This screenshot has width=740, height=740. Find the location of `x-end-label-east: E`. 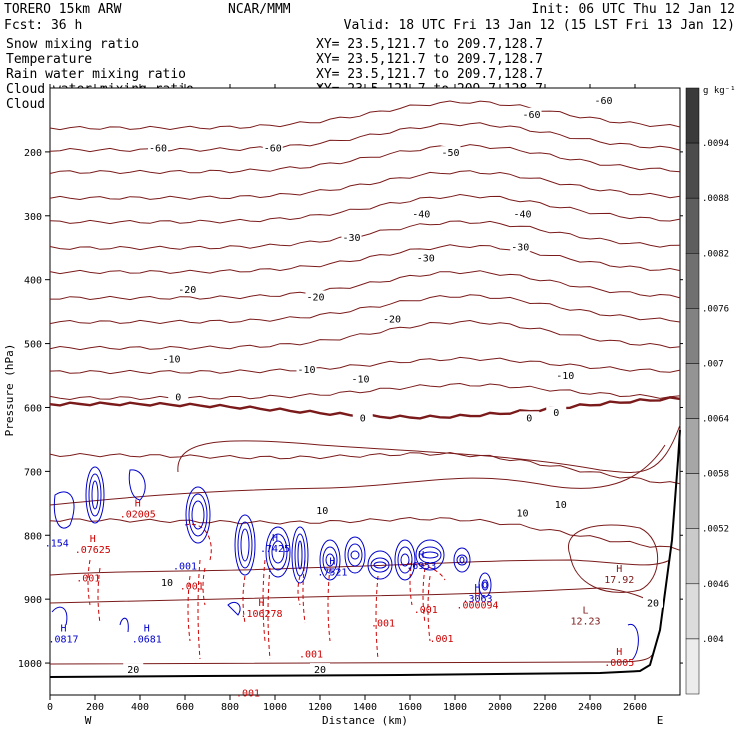

x-end-label-east: E is located at coordinates (660, 720).